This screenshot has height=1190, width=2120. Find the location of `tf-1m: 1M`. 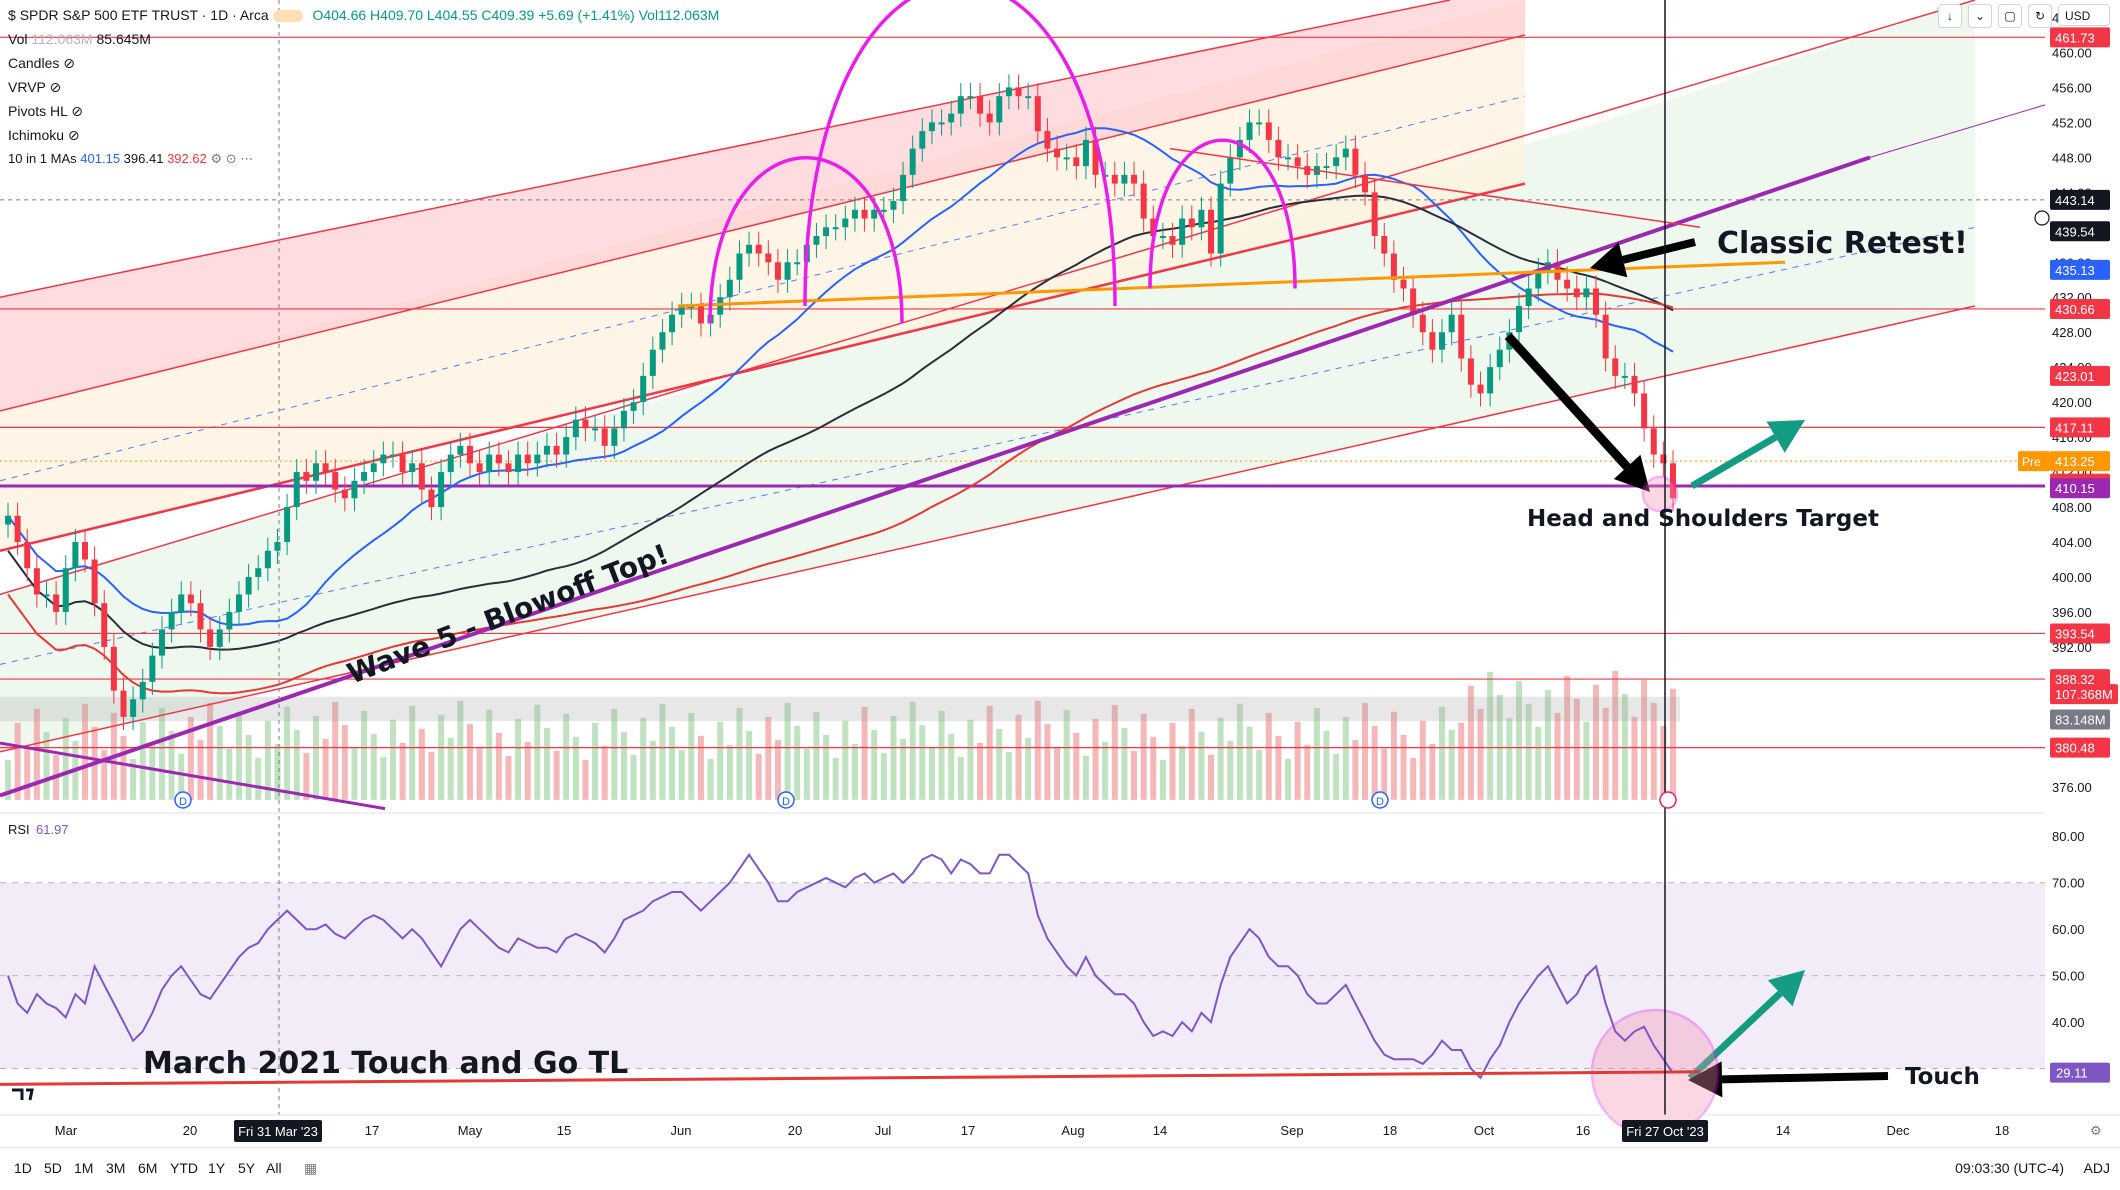

tf-1m: 1M is located at coordinates (84, 1168).